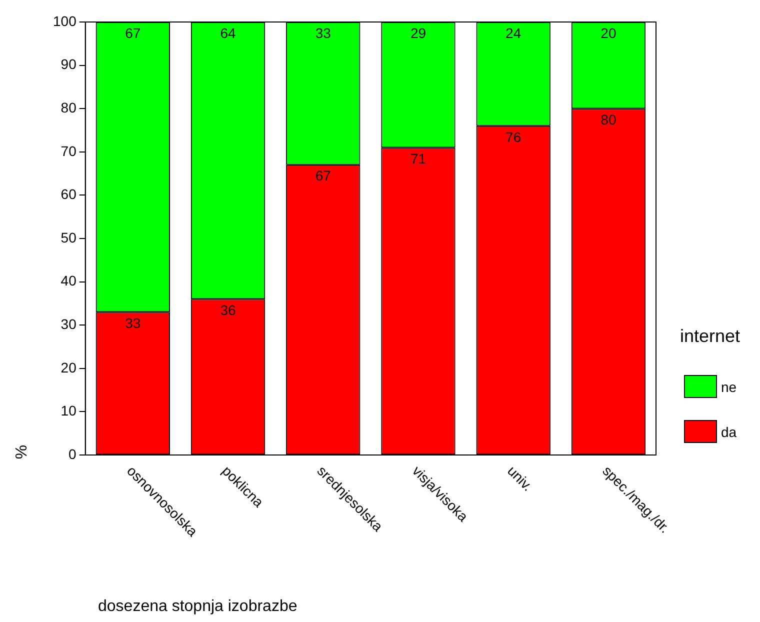 The width and height of the screenshot is (760, 622). Describe the element at coordinates (514, 136) in the screenshot. I see `data-label: 76` at that location.